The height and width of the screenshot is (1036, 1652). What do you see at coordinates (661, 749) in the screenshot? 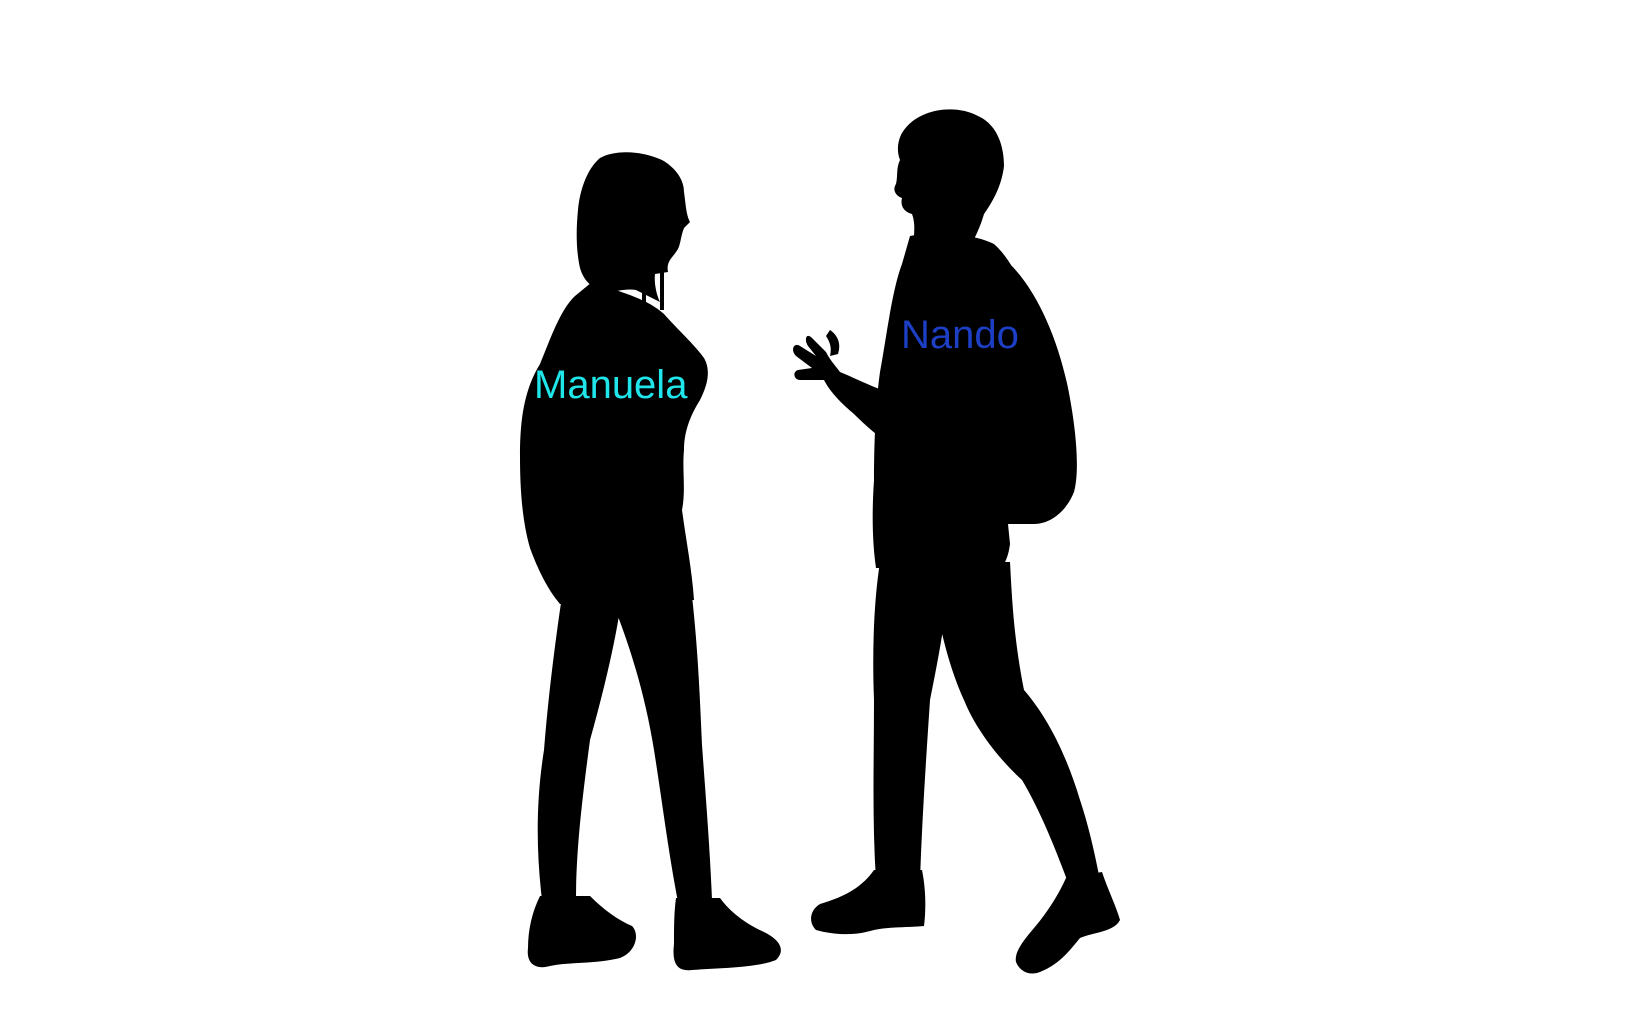
I see `woman-leg-front` at bounding box center [661, 749].